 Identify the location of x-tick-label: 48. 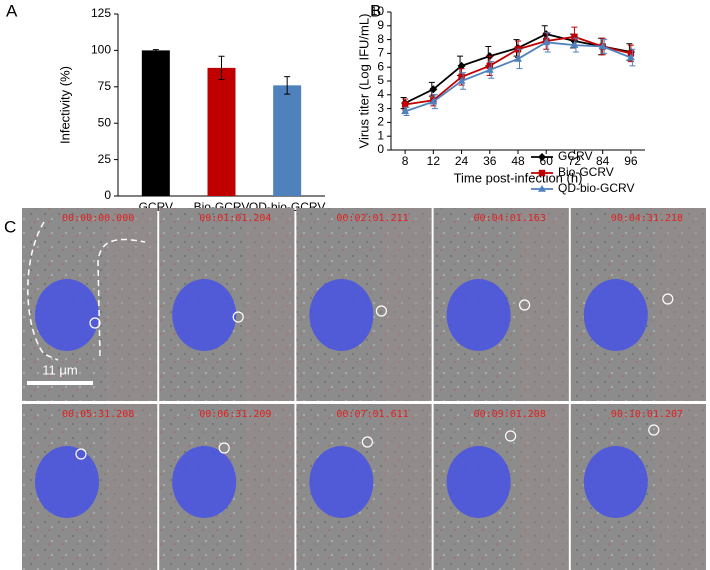
(518, 161).